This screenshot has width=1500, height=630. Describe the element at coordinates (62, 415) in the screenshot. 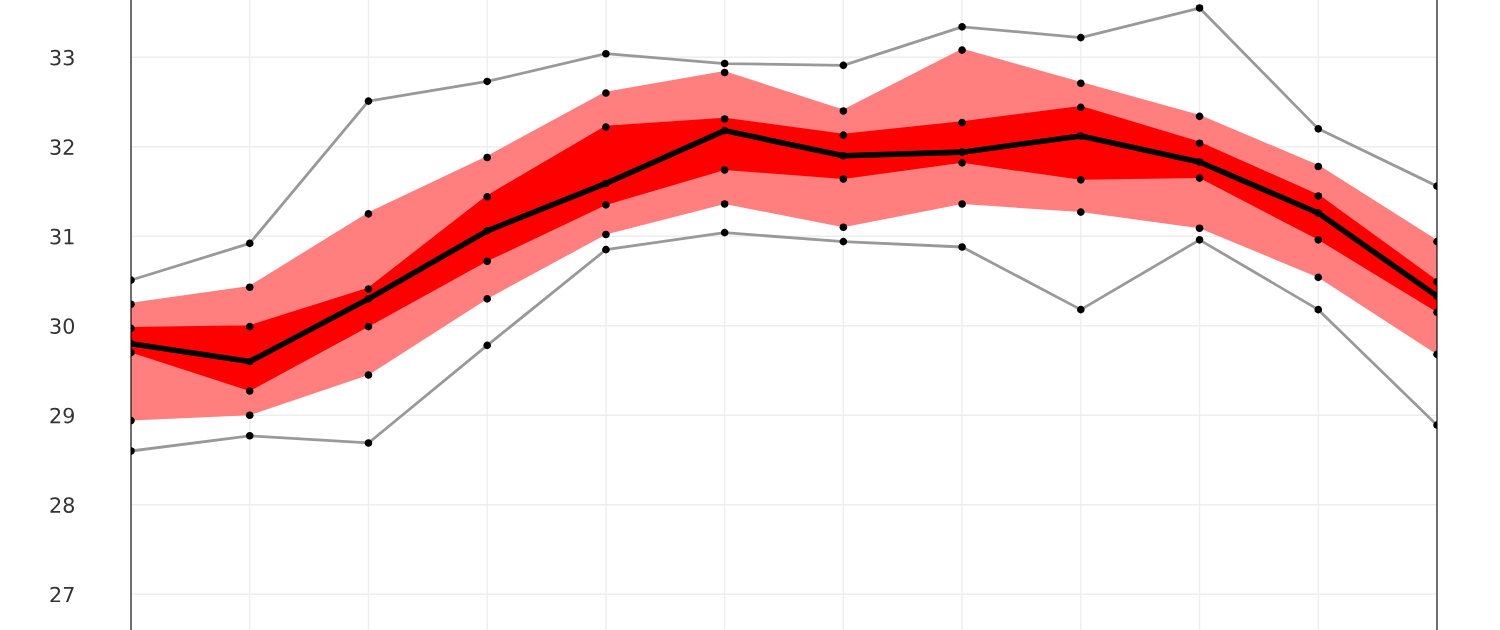

I see `y-tick-label: 29` at that location.